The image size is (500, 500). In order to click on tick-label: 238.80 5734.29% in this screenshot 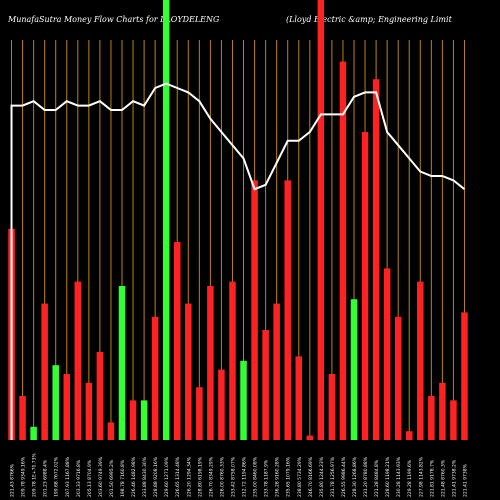, I will do `click(300, 476)`.